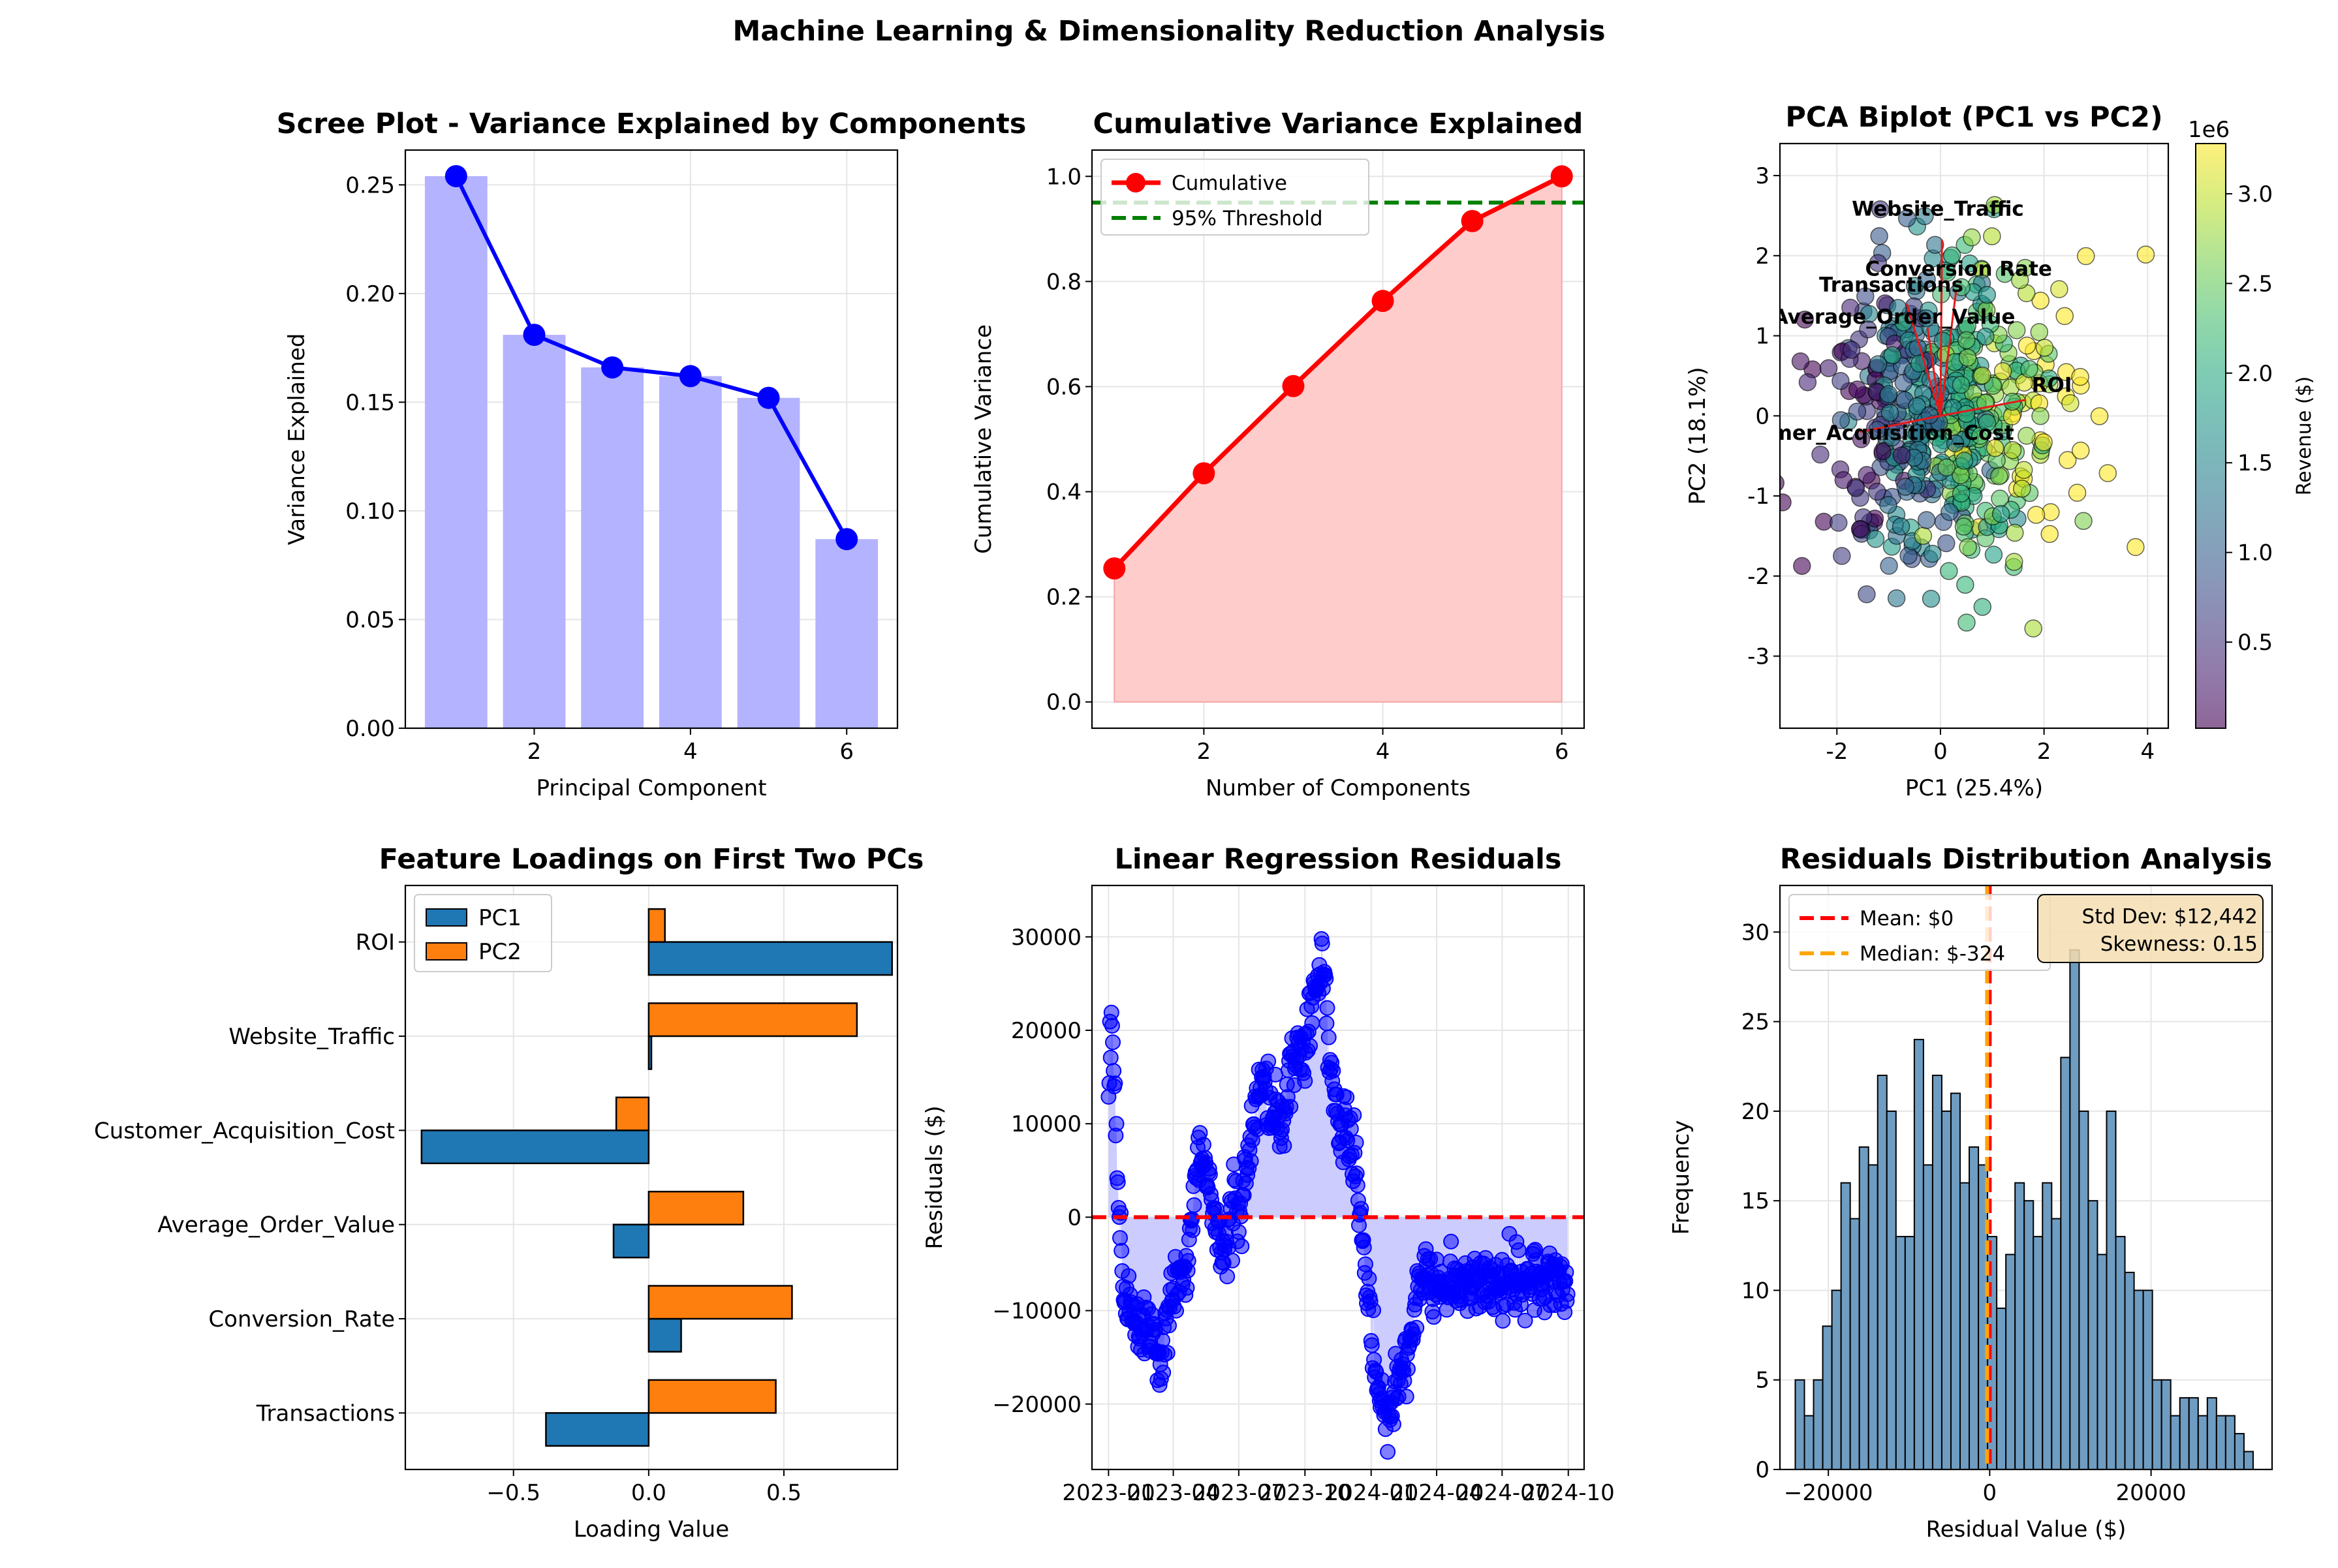 This screenshot has width=2338, height=1568. Describe the element at coordinates (2255, 374) in the screenshot. I see `colorbar-tick-label: 2.0` at that location.